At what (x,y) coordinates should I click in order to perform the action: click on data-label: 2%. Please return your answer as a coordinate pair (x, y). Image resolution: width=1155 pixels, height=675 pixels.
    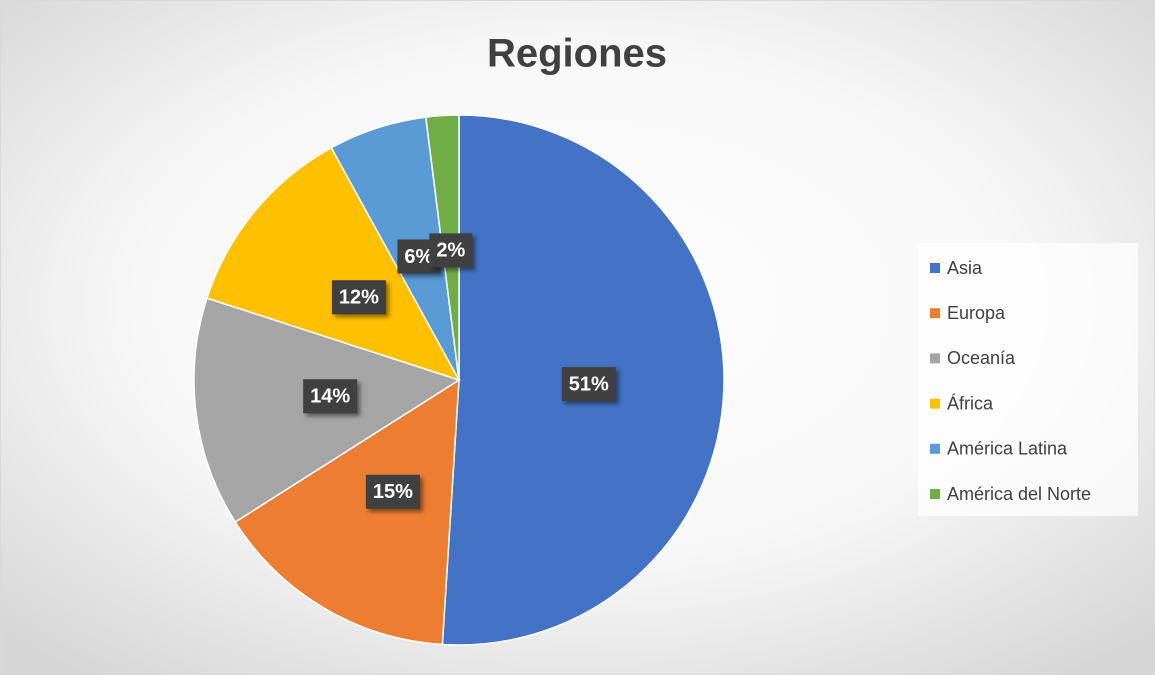
    Looking at the image, I should click on (450, 251).